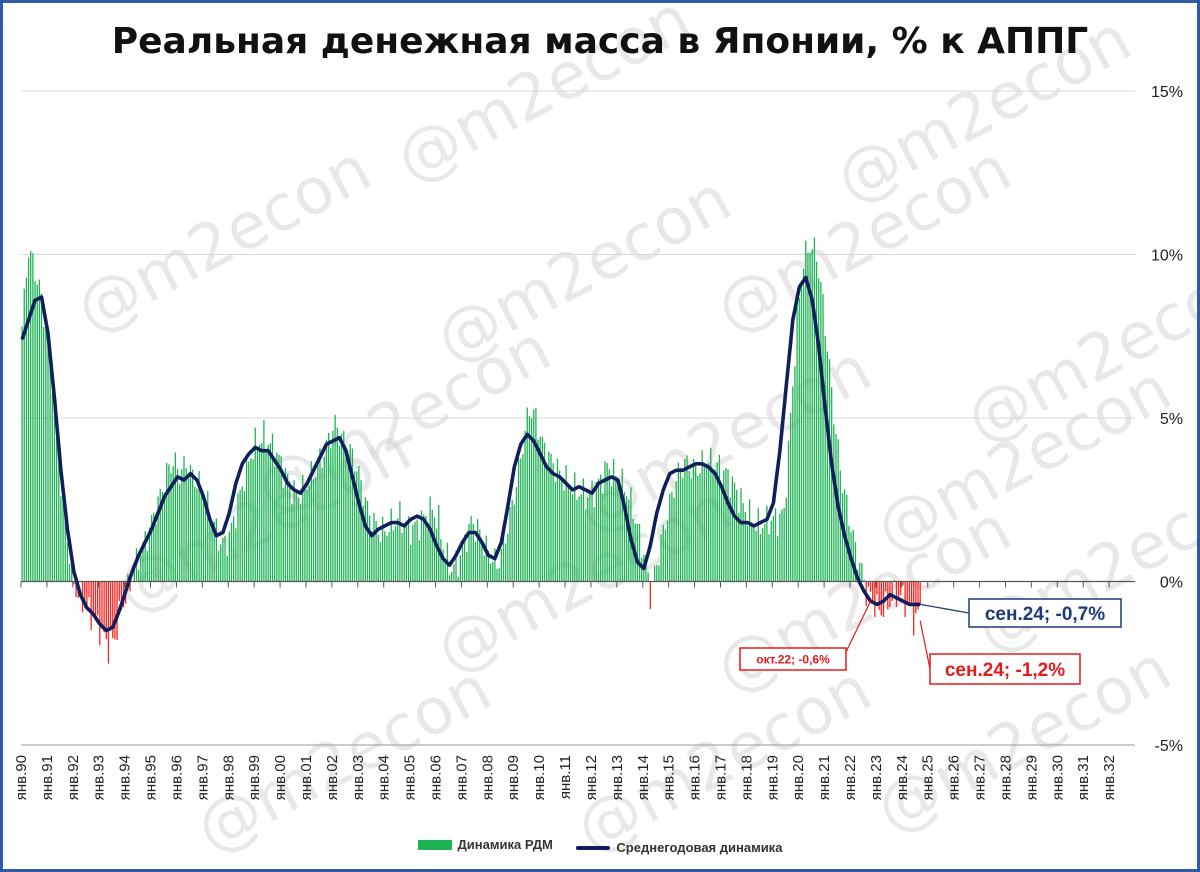 This screenshot has height=872, width=1200. What do you see at coordinates (669, 777) in the screenshot?
I see `x-tick-label: янв.15` at bounding box center [669, 777].